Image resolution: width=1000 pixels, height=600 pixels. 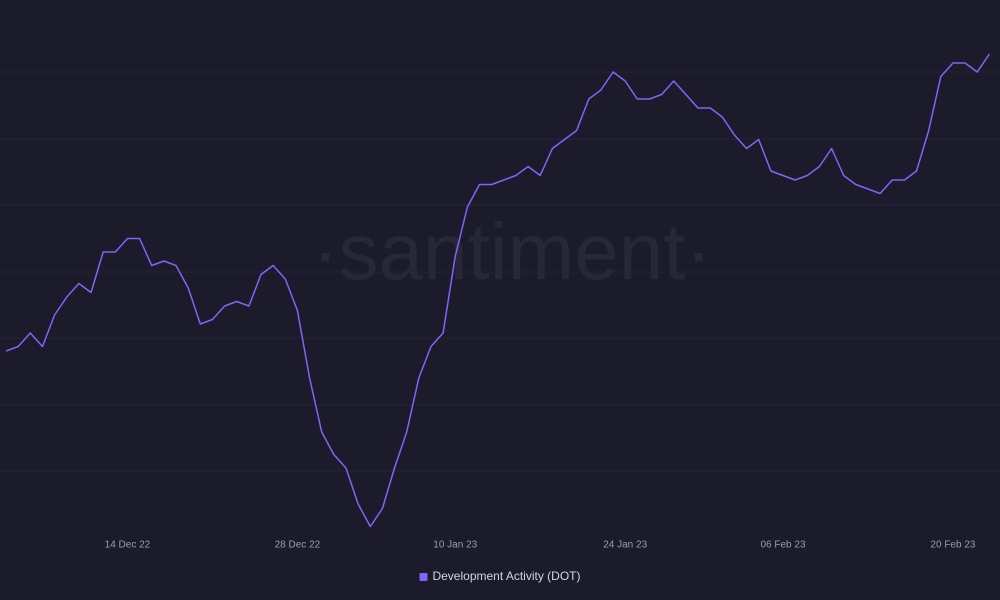 What do you see at coordinates (298, 545) in the screenshot?
I see `x-tick-label: 28 Dec 22` at bounding box center [298, 545].